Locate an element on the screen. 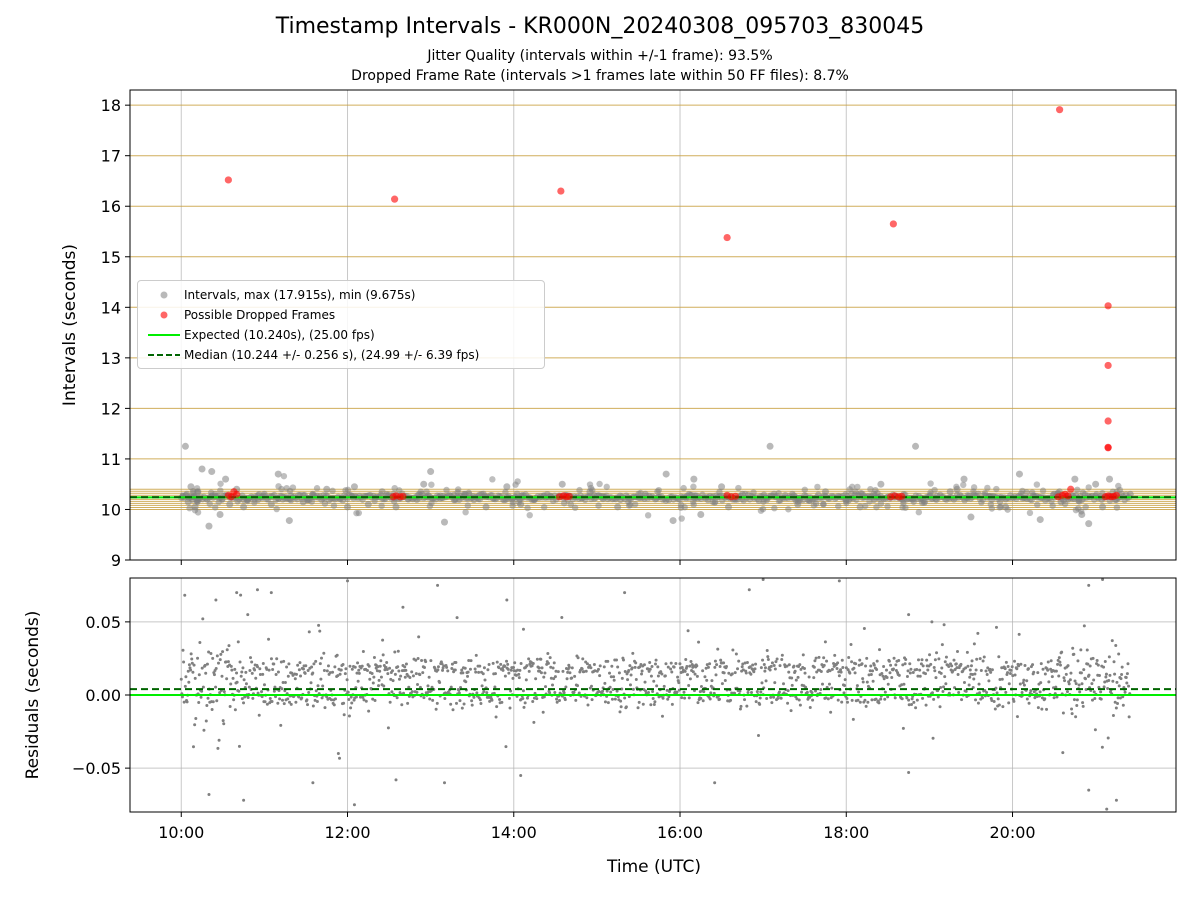  x-axis-label: Time (UTC) is located at coordinates (653, 867).